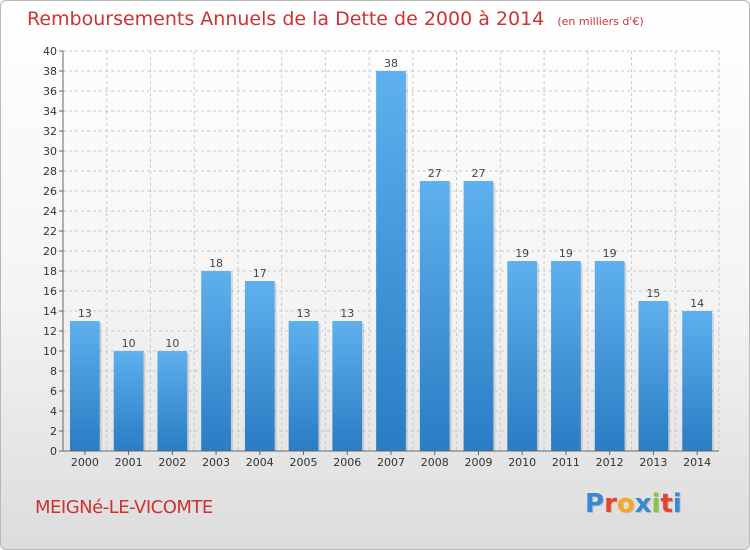 This screenshot has height=550, width=750. What do you see at coordinates (50, 231) in the screenshot?
I see `y-tick-label: 22` at bounding box center [50, 231].